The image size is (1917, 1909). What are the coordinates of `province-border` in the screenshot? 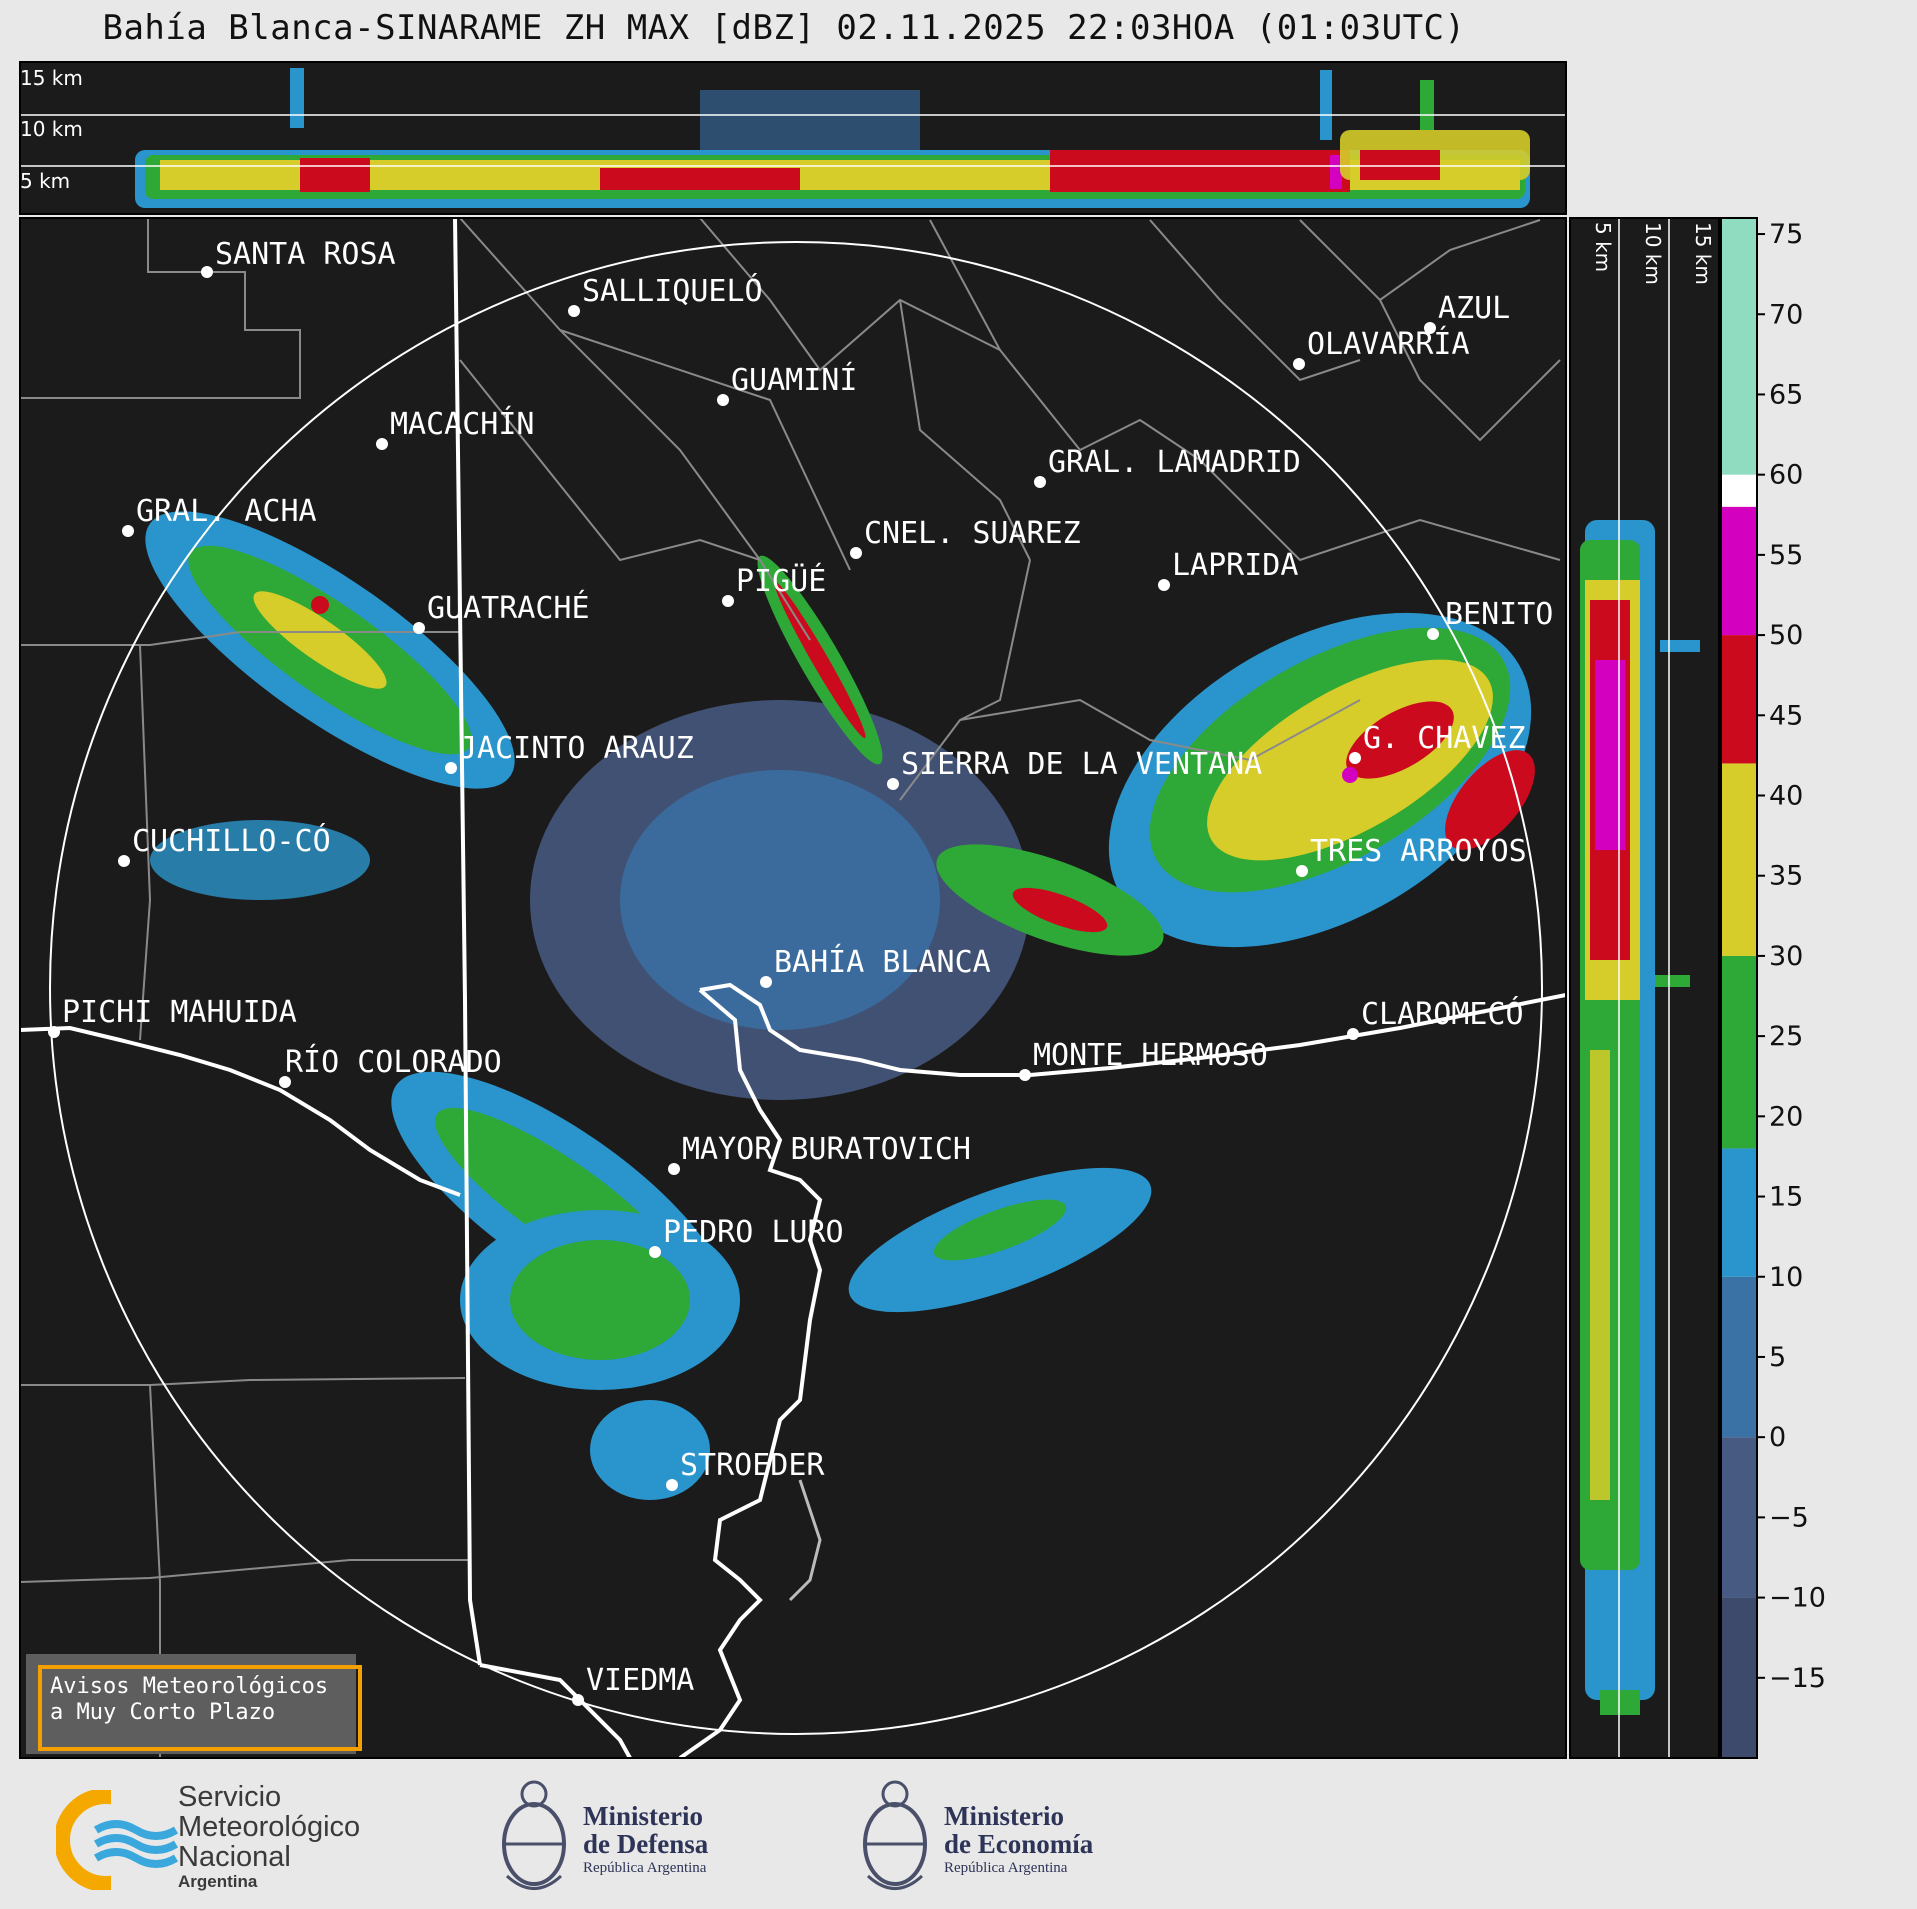 It's located at (467, 942).